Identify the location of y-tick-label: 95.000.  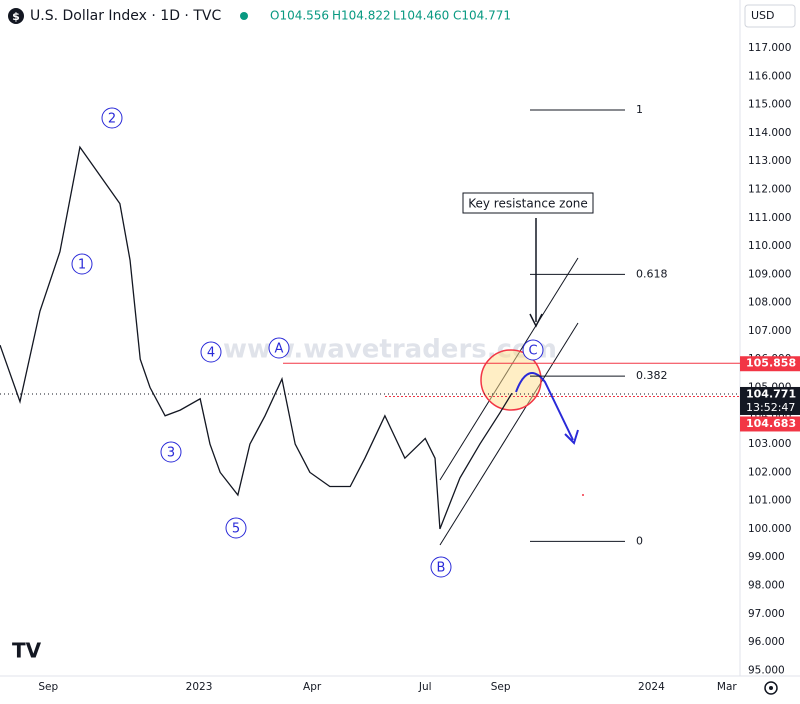
(766, 670).